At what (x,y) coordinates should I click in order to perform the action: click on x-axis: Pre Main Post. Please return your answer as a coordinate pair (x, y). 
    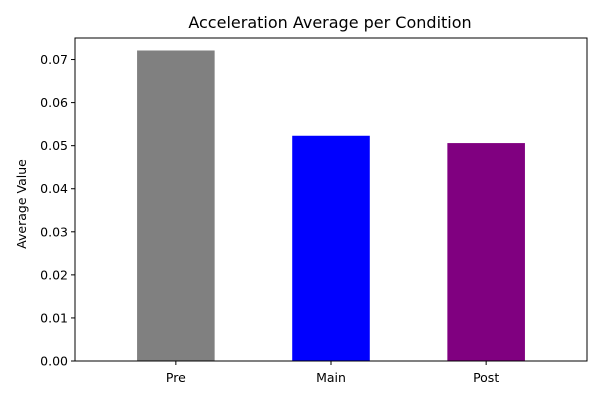
    Looking at the image, I should click on (332, 373).